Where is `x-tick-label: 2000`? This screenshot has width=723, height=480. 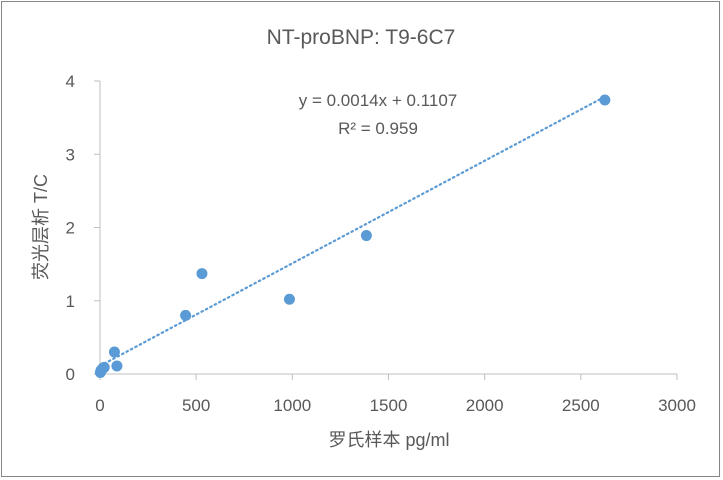 x-tick-label: 2000 is located at coordinates (485, 405).